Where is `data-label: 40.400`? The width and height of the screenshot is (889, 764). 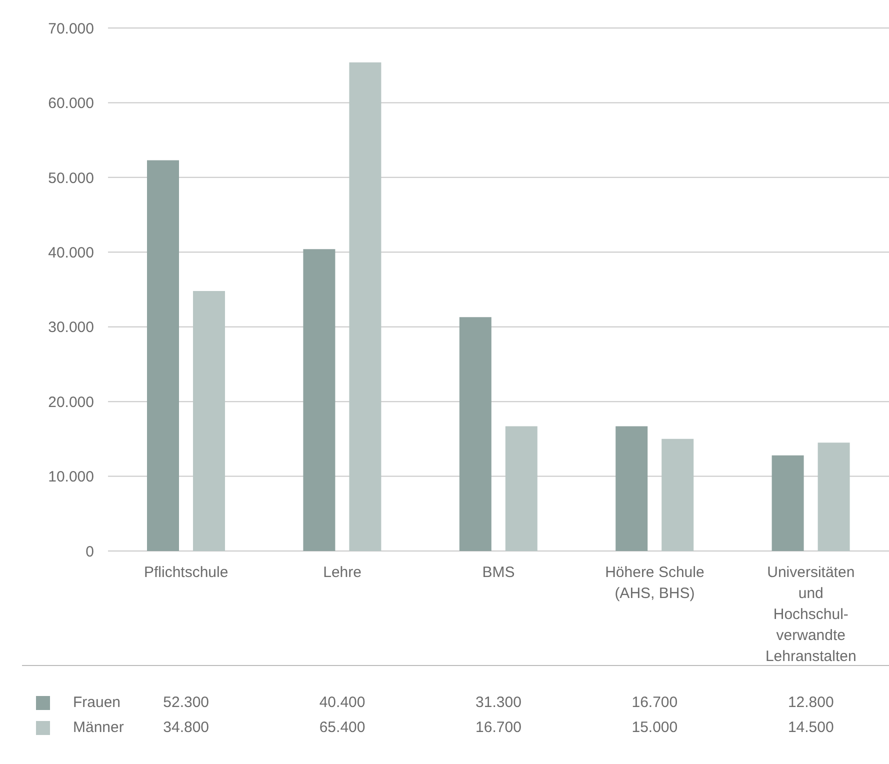
data-label: 40.400 is located at coordinates (342, 702).